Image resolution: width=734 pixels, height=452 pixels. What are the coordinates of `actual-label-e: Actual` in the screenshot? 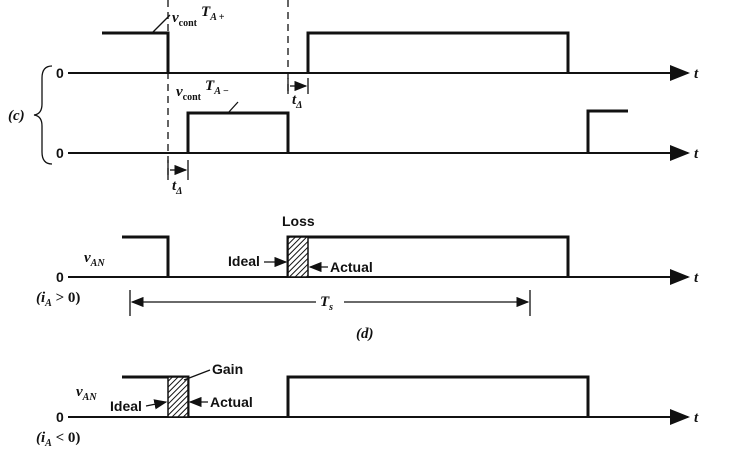 It's located at (231, 402).